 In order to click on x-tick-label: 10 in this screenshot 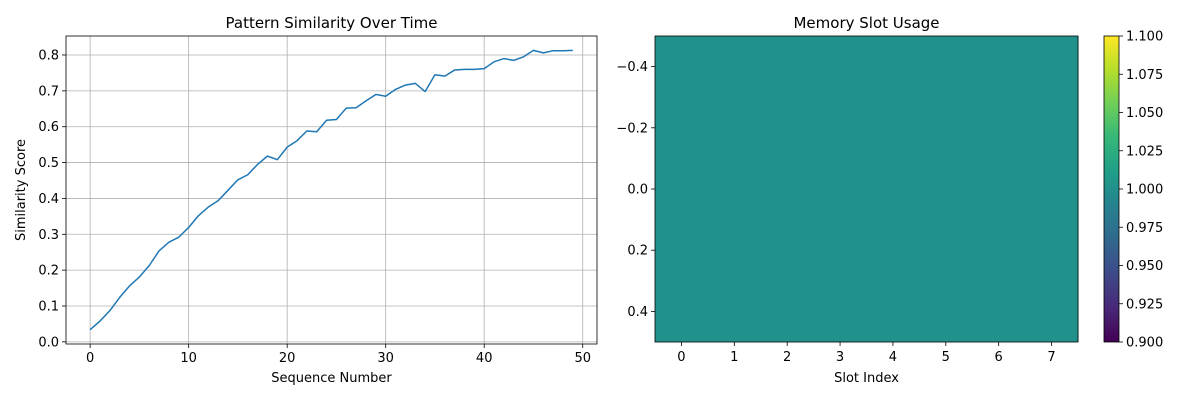, I will do `click(188, 358)`.